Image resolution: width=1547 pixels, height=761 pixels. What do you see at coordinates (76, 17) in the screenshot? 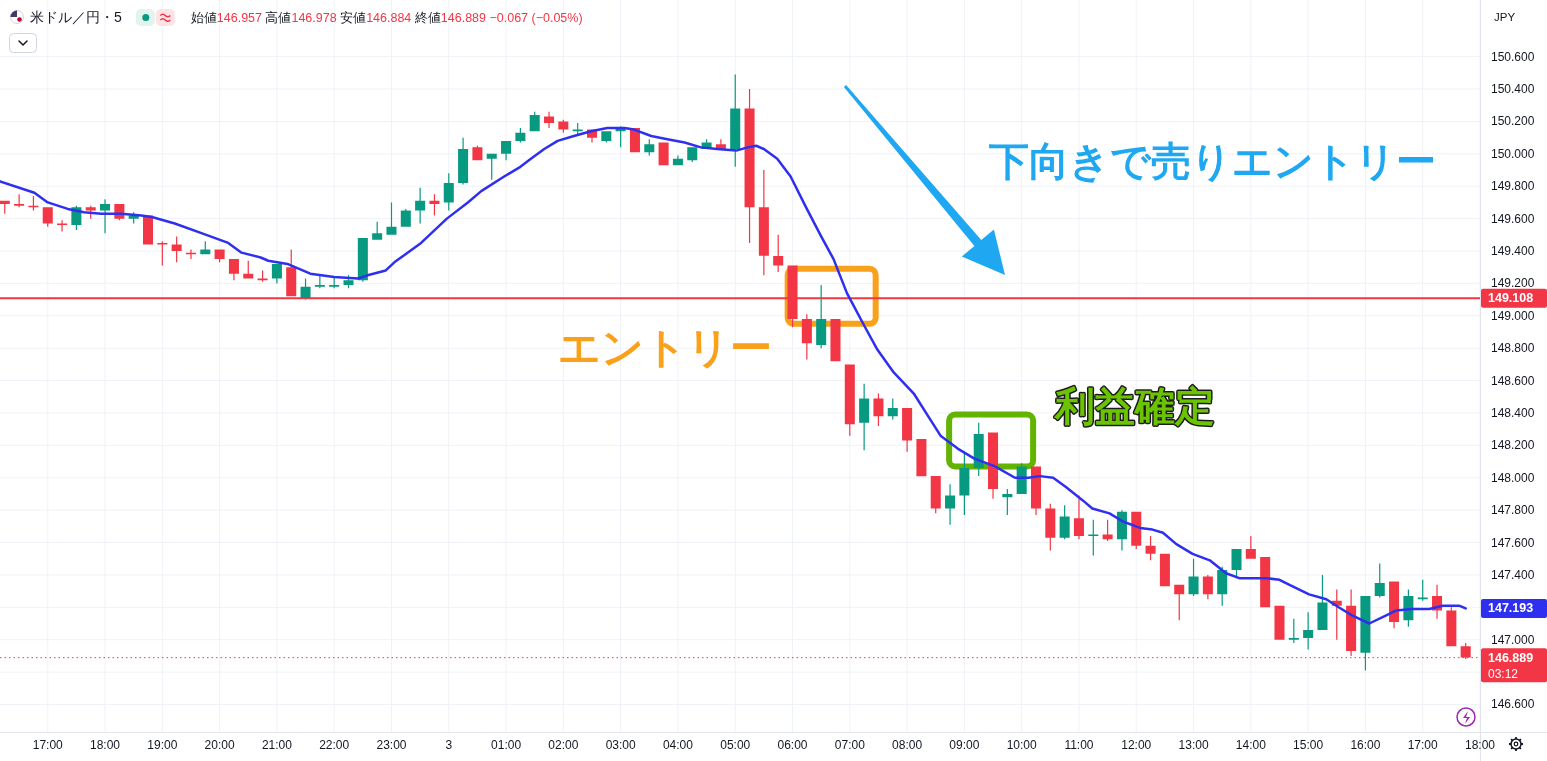
I see `text: 米ドル／円・5` at bounding box center [76, 17].